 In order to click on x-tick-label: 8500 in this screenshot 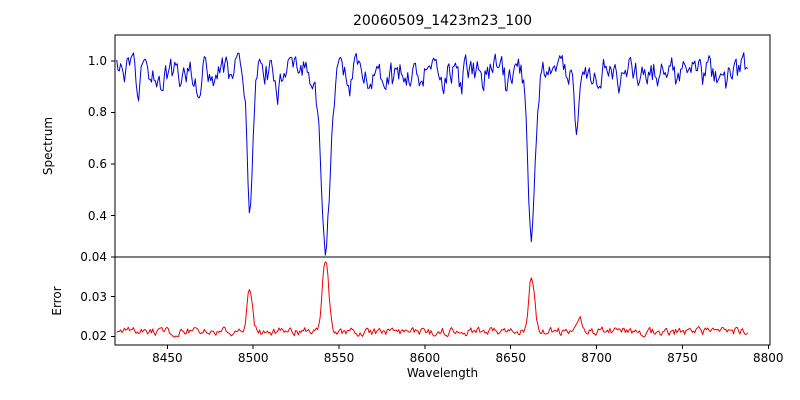, I will do `click(253, 358)`.